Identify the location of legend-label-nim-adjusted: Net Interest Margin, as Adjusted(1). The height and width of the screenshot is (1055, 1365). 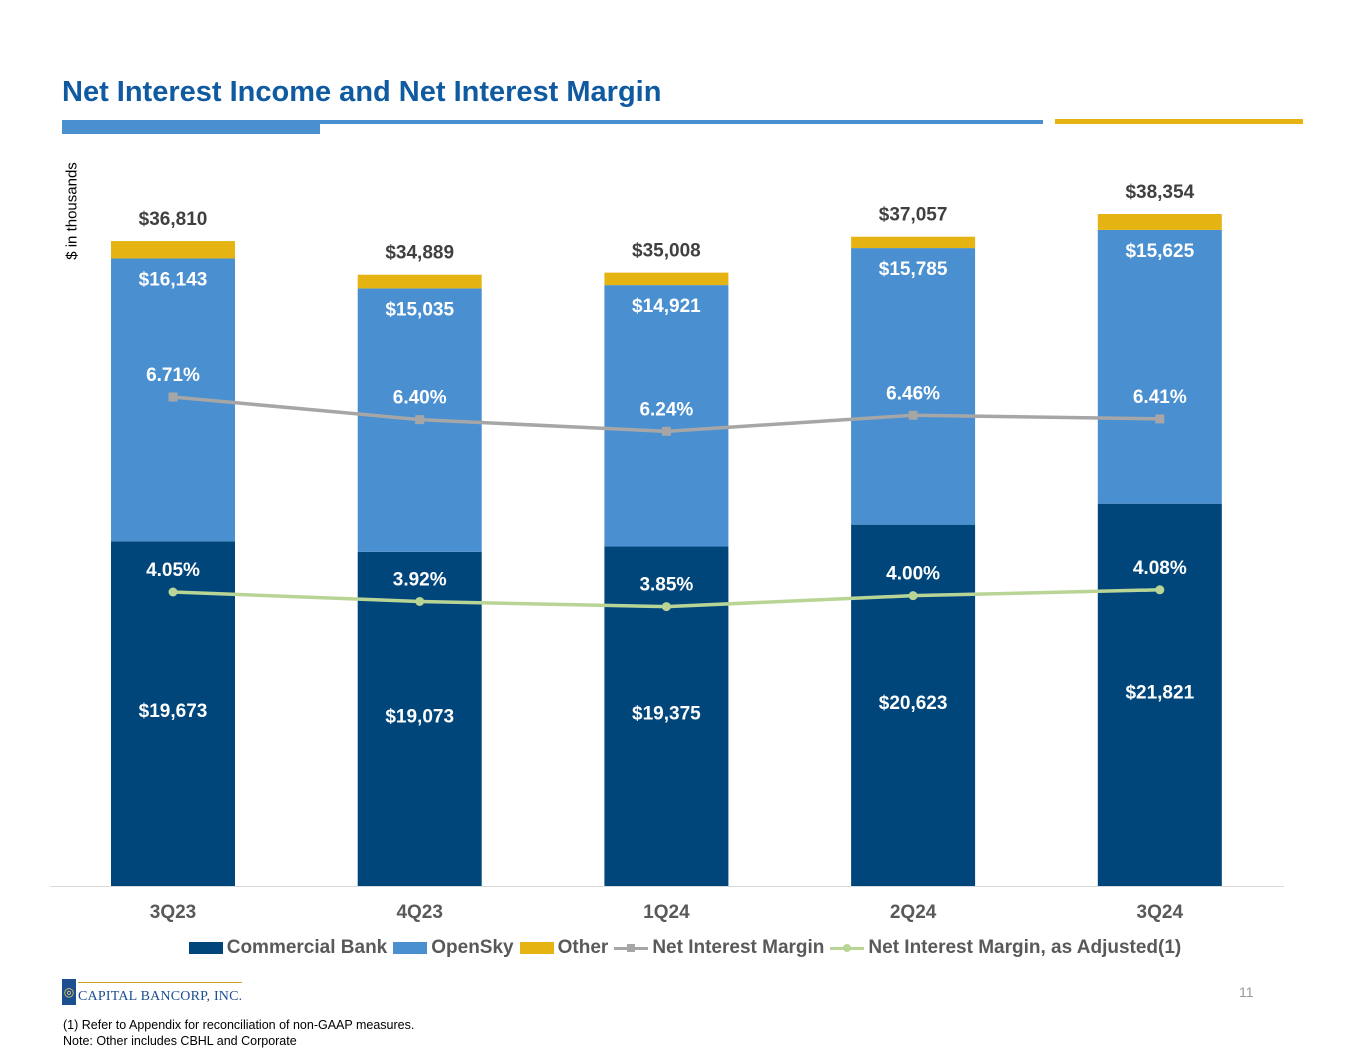
(1025, 947).